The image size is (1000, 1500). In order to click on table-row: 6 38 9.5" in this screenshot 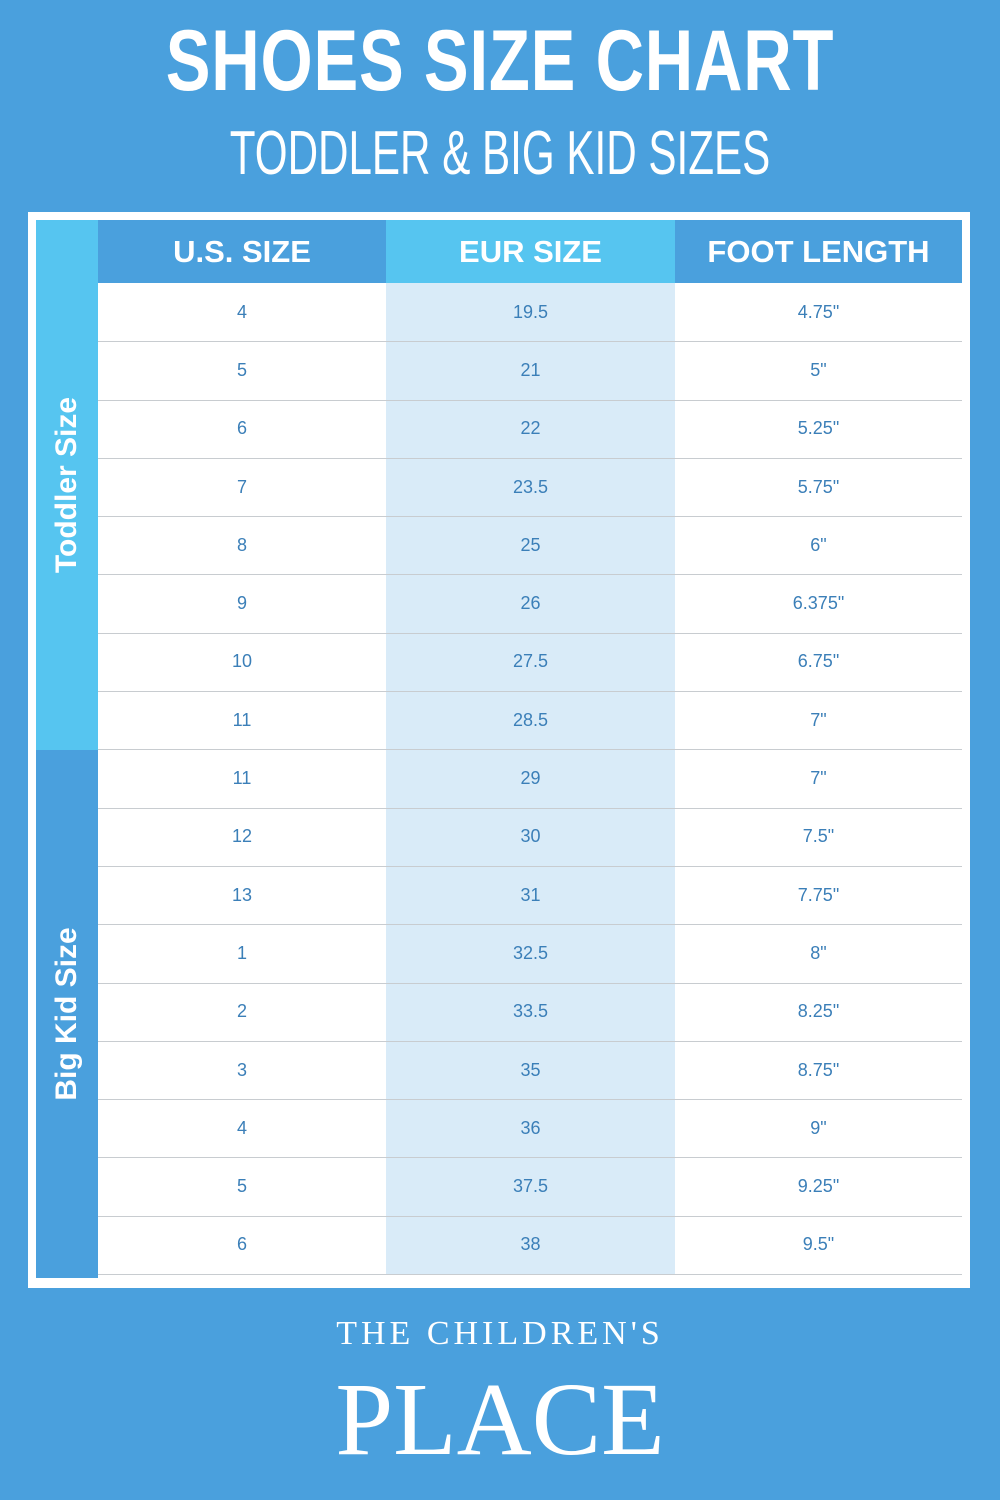, I will do `click(530, 1246)`.